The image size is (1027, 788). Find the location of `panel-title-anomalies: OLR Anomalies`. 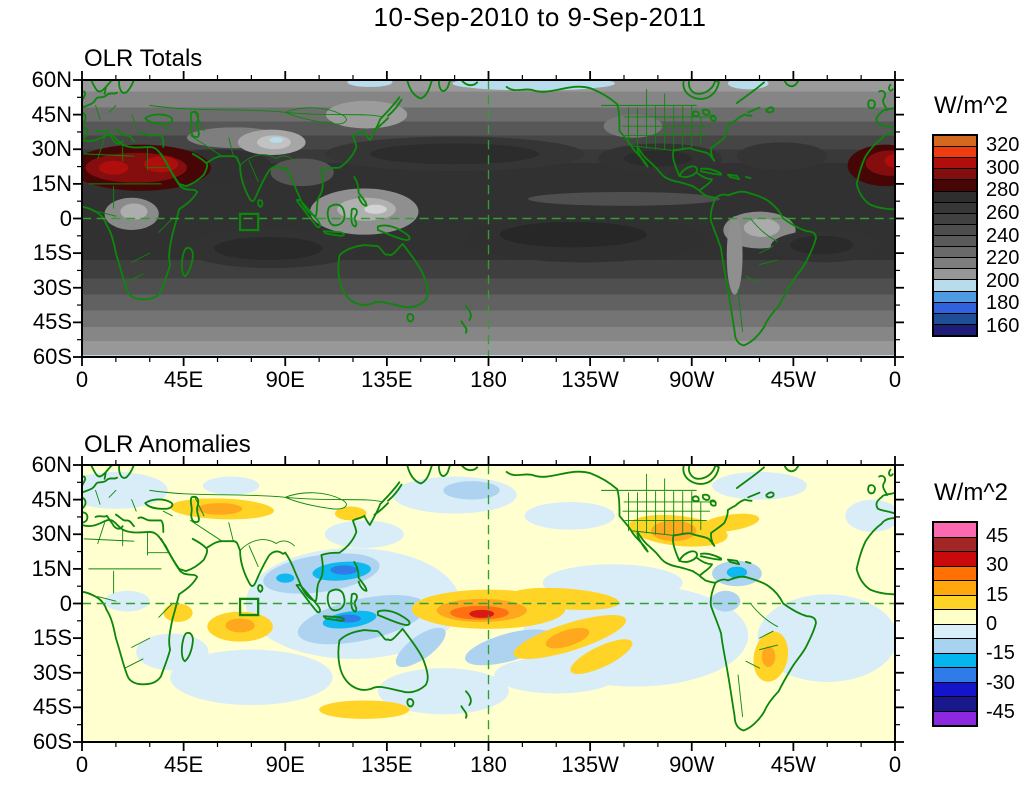

panel-title-anomalies: OLR Anomalies is located at coordinates (167, 444).